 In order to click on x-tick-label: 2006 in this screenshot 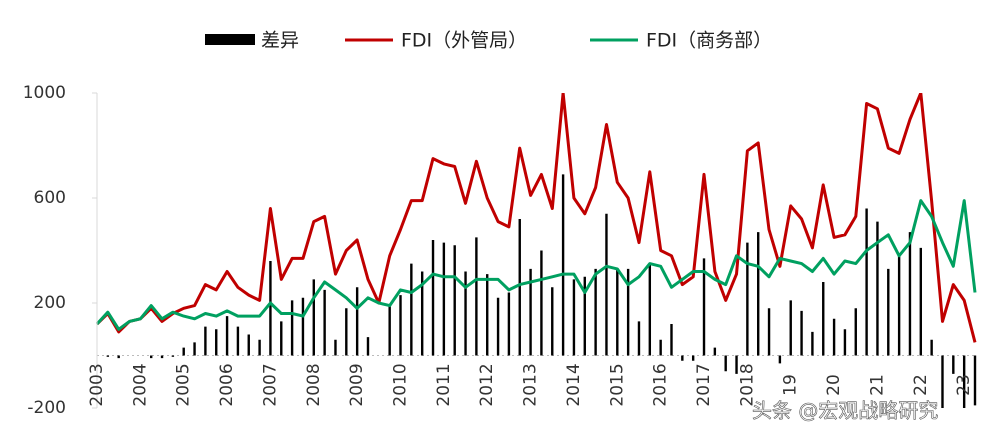, I will do `click(227, 384)`.